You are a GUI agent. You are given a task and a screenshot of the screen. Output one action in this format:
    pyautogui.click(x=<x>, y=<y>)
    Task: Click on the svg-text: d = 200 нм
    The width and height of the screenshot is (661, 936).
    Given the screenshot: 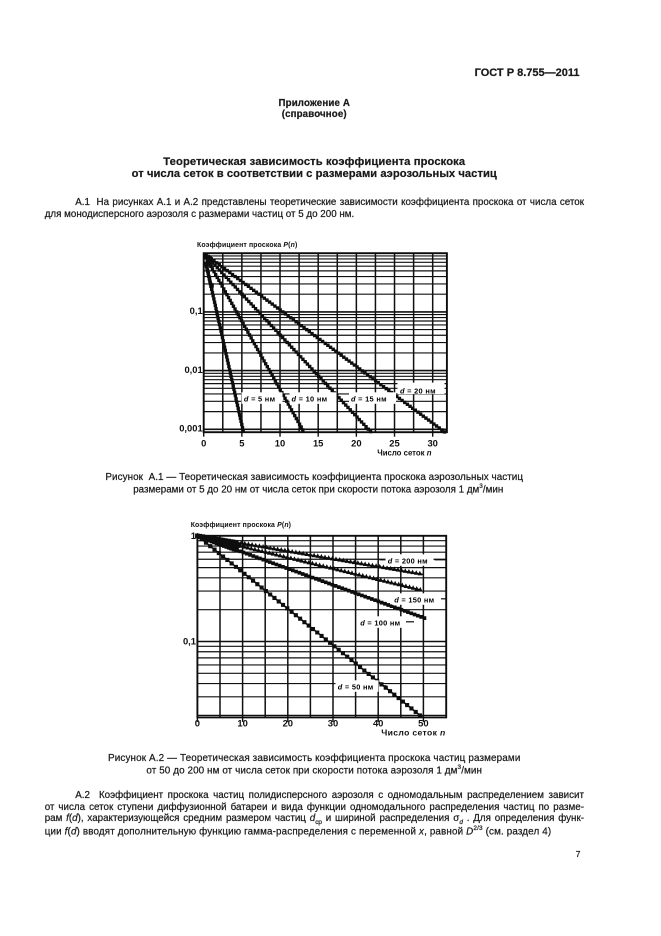 What is the action you would take?
    pyautogui.click(x=408, y=560)
    